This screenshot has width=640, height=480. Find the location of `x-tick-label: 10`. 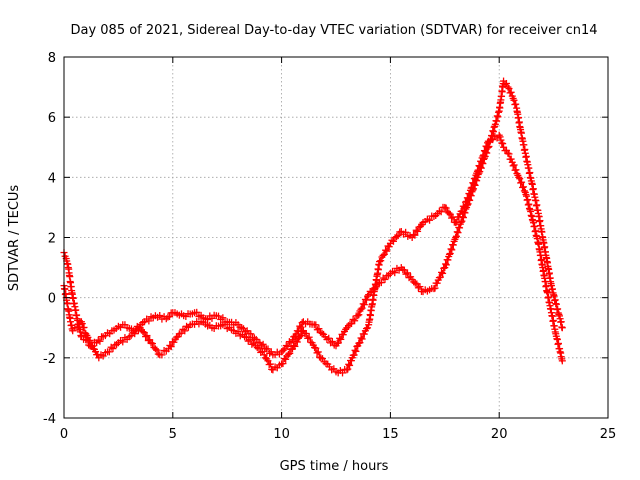

x-tick-label: 10 is located at coordinates (281, 434).